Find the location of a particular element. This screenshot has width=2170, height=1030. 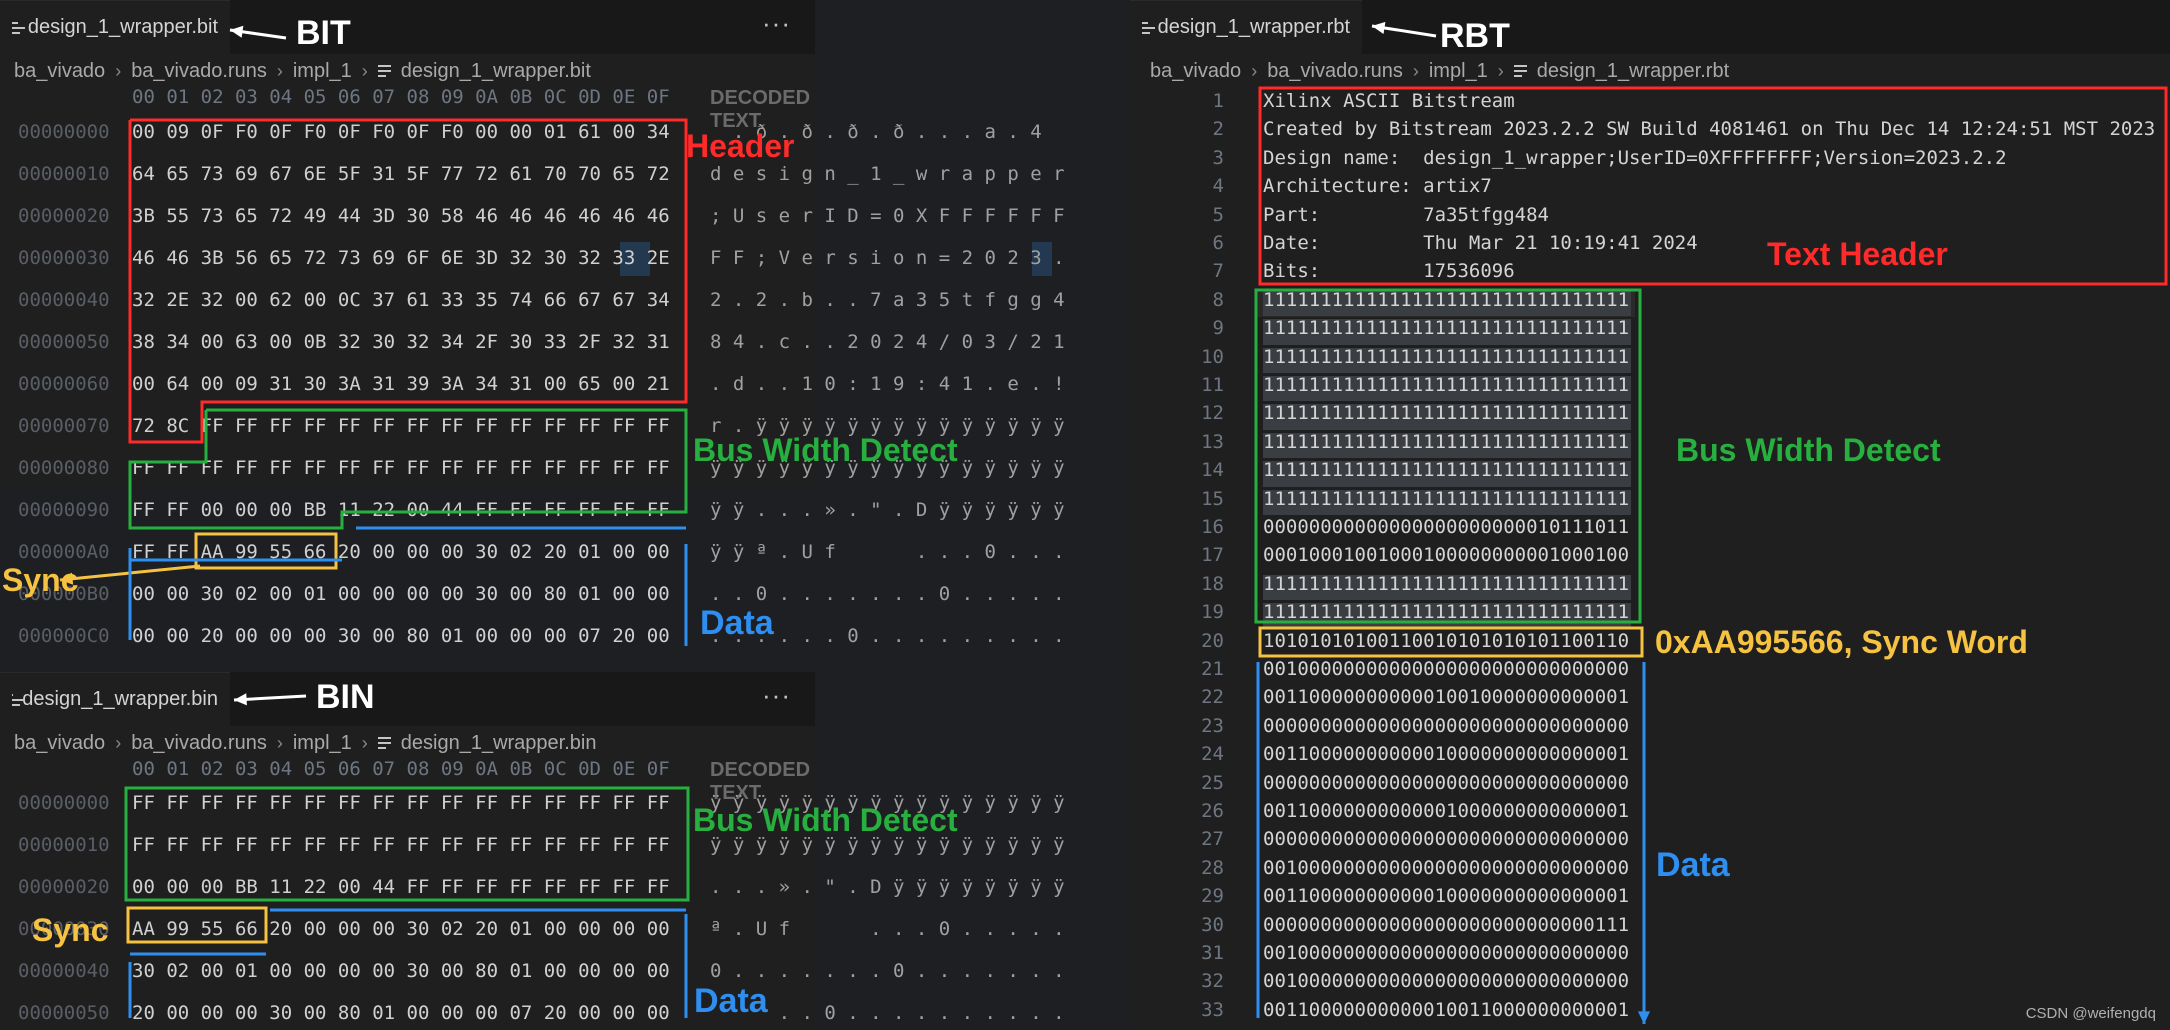

rbt-line: 00110000000000010010000000000001 is located at coordinates (1446, 697).